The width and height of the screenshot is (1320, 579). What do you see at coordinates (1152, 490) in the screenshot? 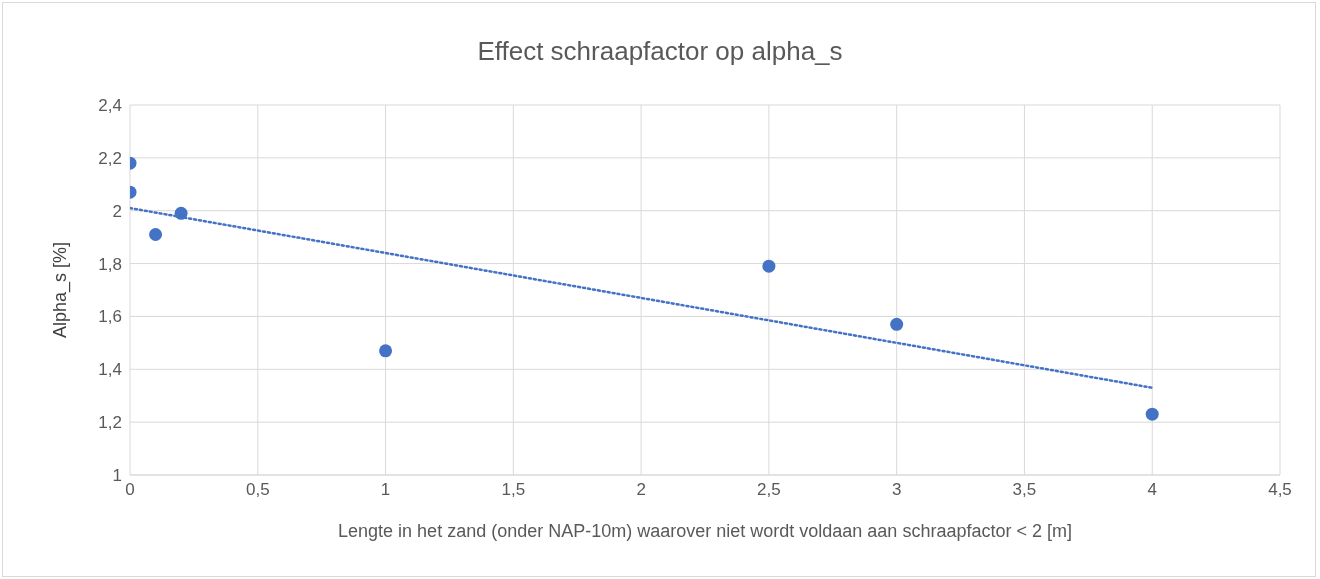
I see `x-tick-label: 4` at bounding box center [1152, 490].